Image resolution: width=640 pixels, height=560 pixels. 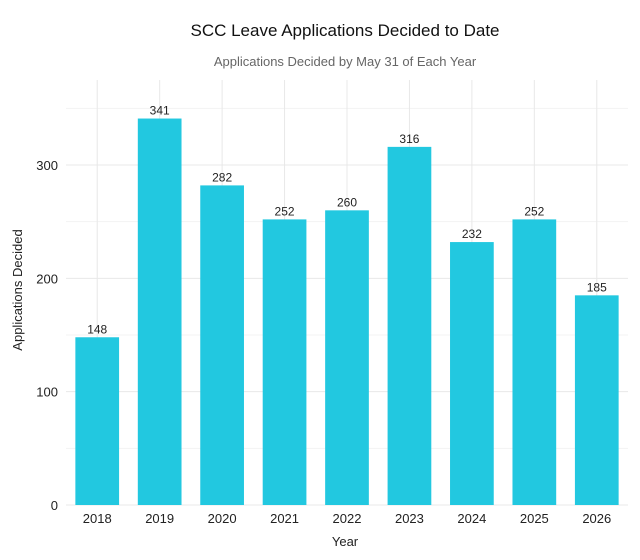 I want to click on x-axis-ticks: 2018 2019 2020 2021 2022 2023 2024 2025 2026, so click(x=347, y=518).